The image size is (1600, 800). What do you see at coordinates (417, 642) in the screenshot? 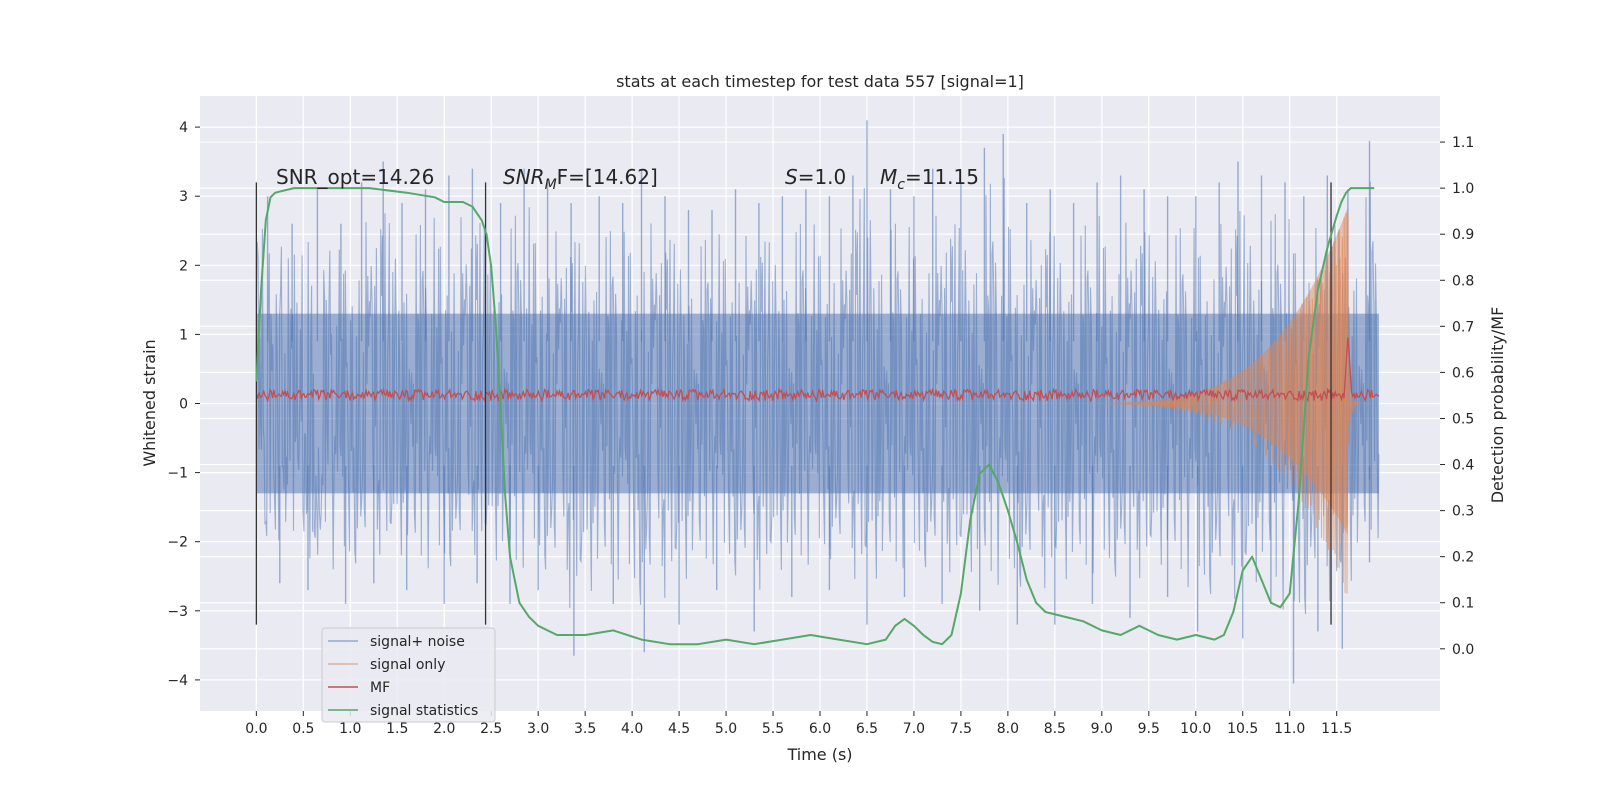
I see `legend-label-noise: signal+ noise` at bounding box center [417, 642].